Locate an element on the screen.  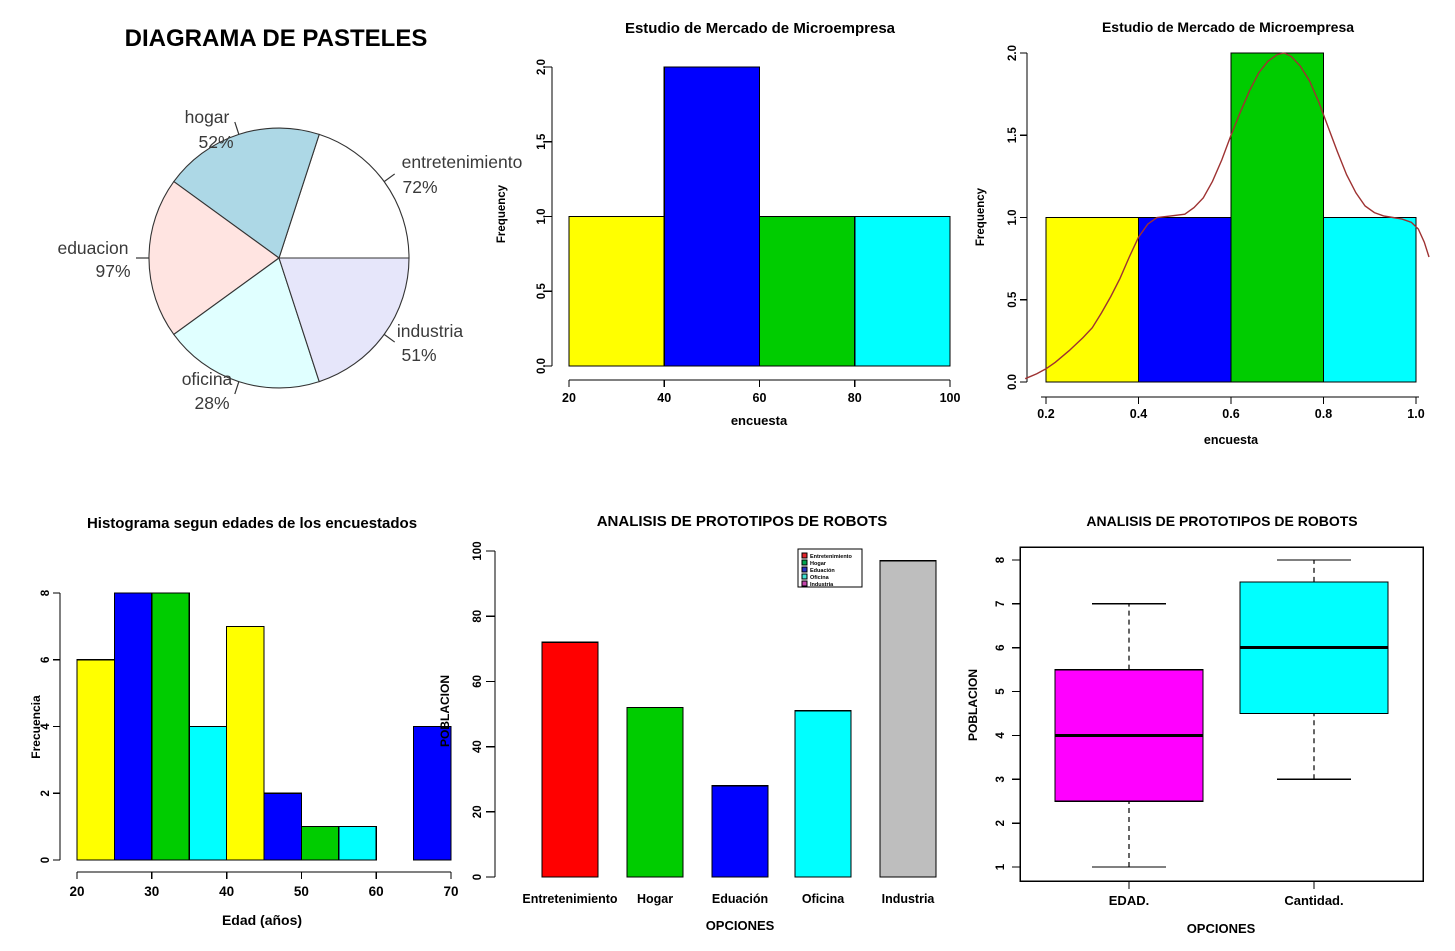
category-label: Oficina is located at coordinates (823, 899).